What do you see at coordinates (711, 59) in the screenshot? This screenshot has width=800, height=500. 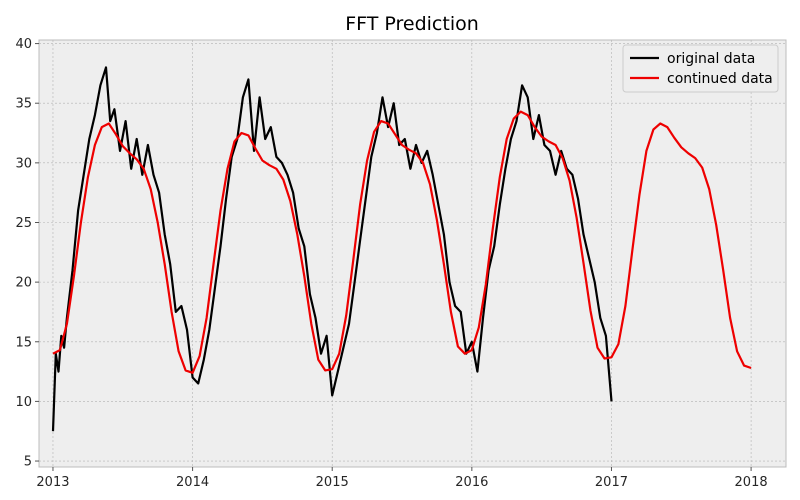 I see `legend-label-original: original data` at bounding box center [711, 59].